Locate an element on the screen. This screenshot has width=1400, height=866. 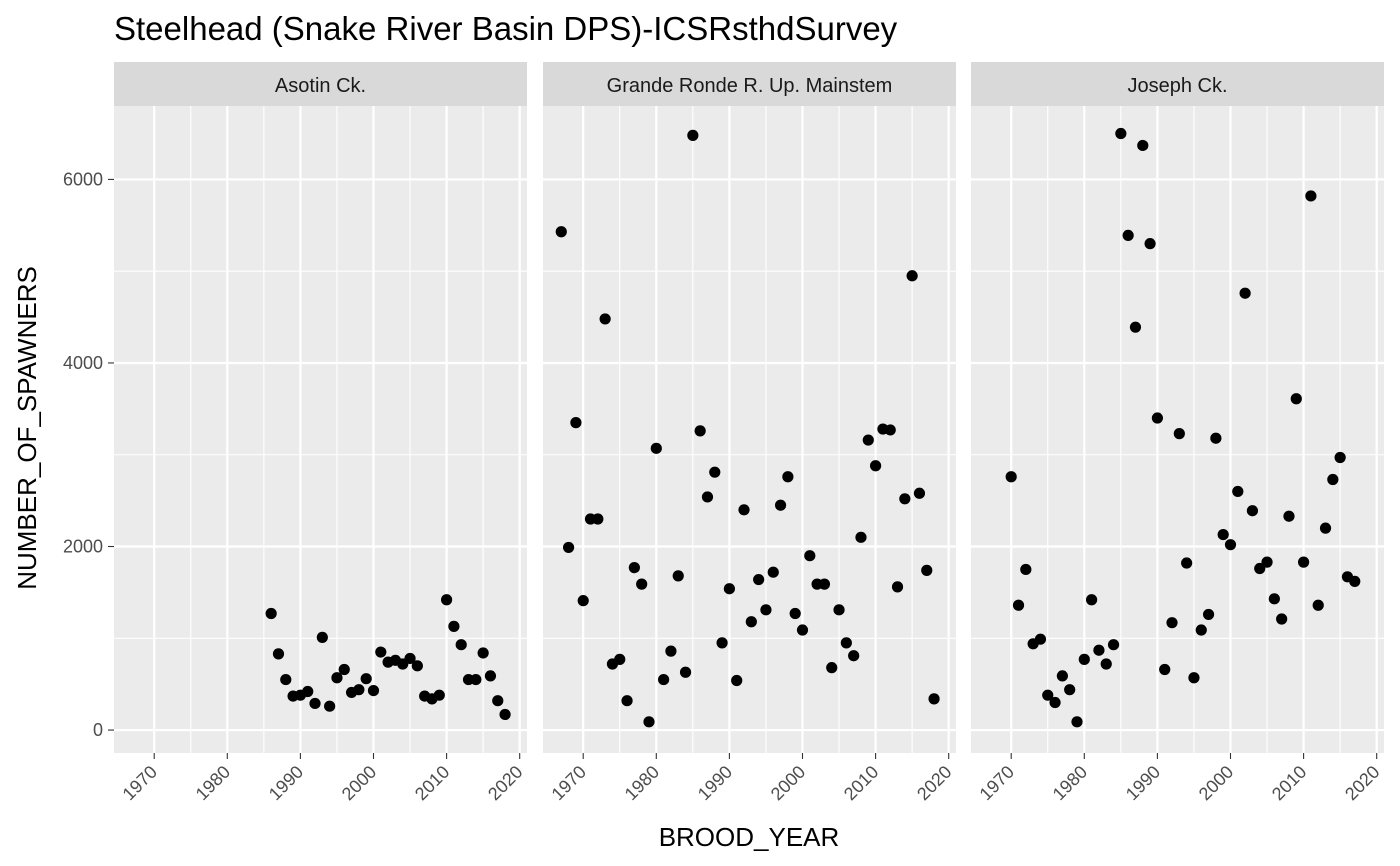
facet-strip-label: Asotin Ck. is located at coordinates (320, 86).